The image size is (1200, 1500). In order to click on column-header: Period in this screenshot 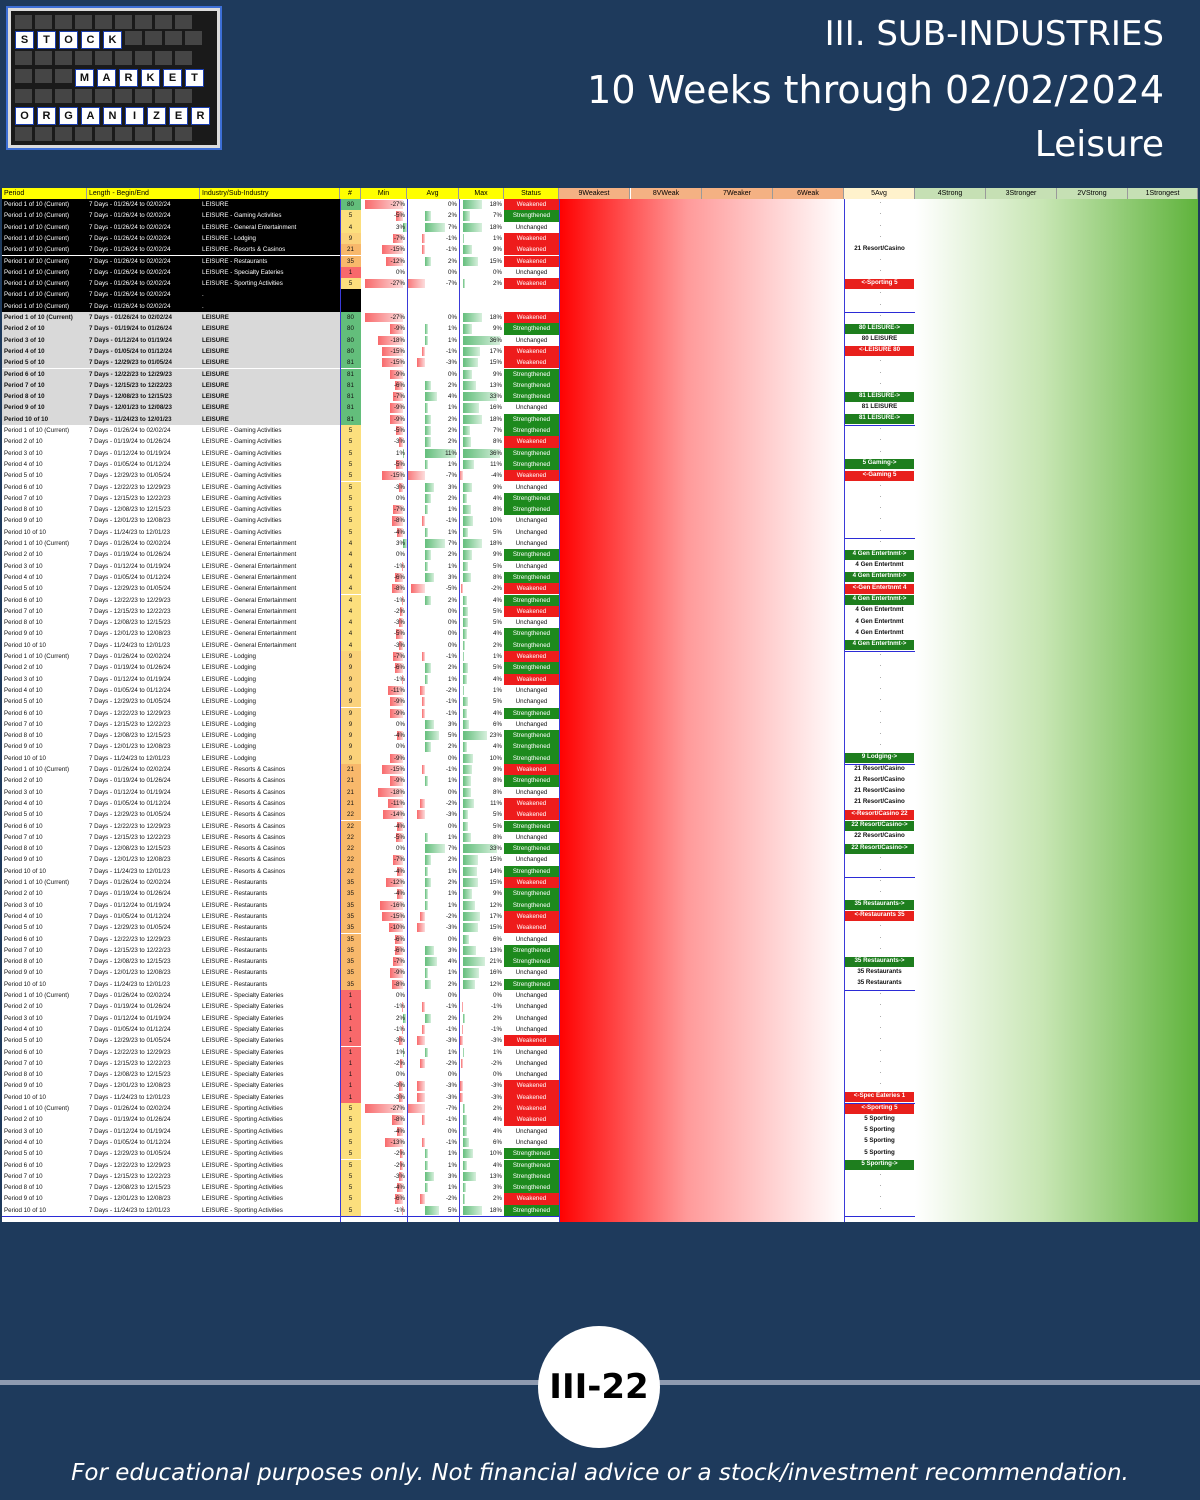, I will do `click(44, 193)`.